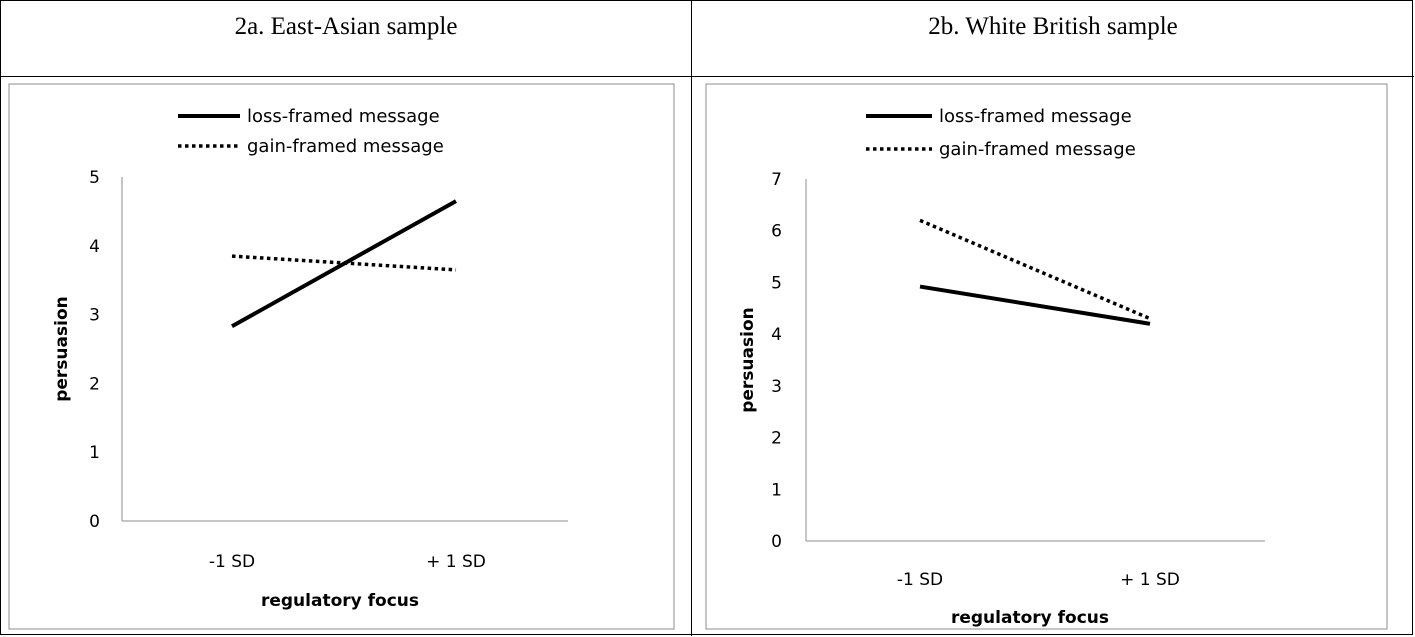  Describe the element at coordinates (1035, 305) in the screenshot. I see `chart2-series-loss-line` at that location.